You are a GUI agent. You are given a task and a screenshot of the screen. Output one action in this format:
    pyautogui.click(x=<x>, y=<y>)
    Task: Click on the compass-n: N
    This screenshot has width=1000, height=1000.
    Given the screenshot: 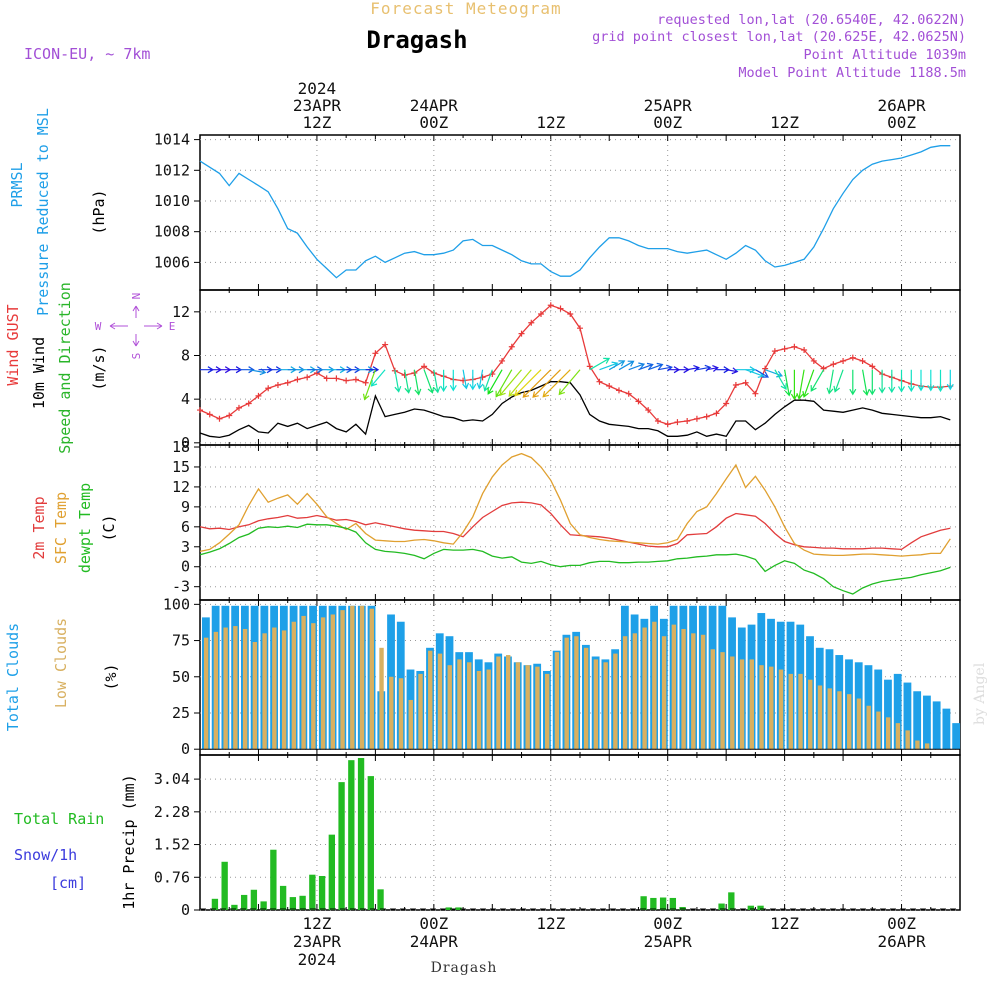 What is the action you would take?
    pyautogui.click(x=136, y=296)
    